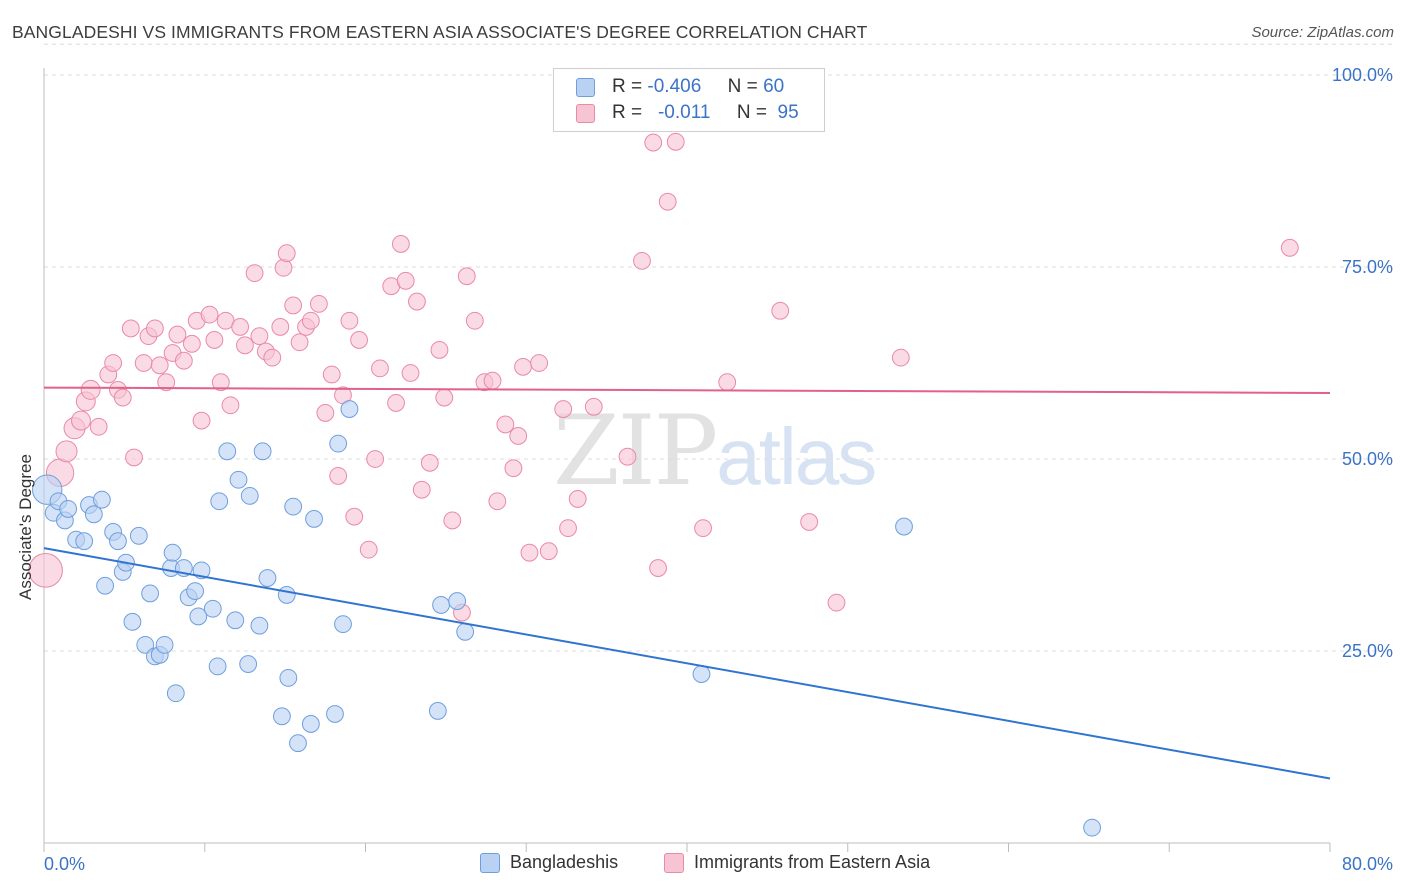 The height and width of the screenshot is (892, 1406). What do you see at coordinates (64, 864) in the screenshot?
I see `x-tick-label: 0.0%` at bounding box center [64, 864].